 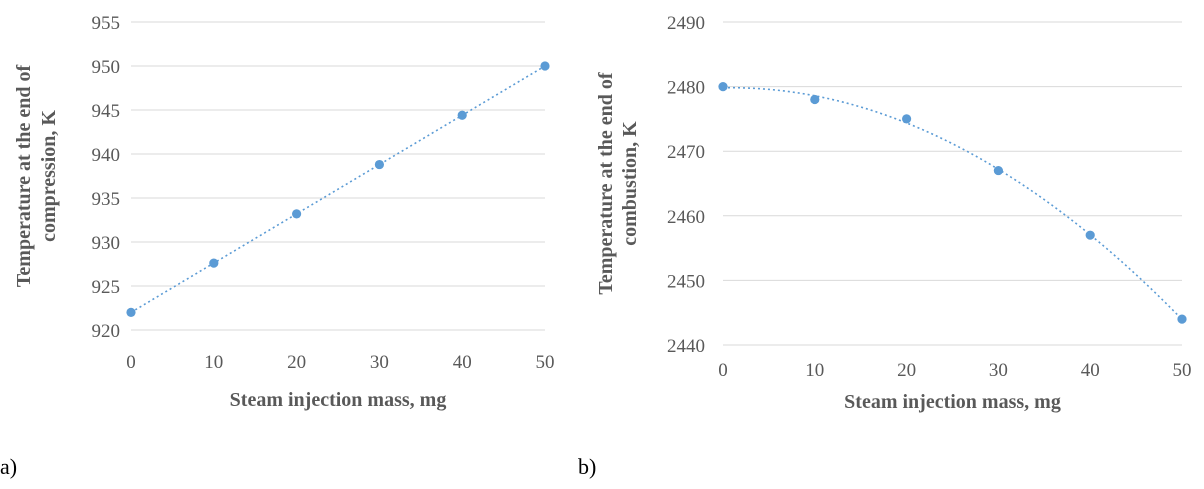 I want to click on y-tick-label: 2450, so click(x=686, y=281).